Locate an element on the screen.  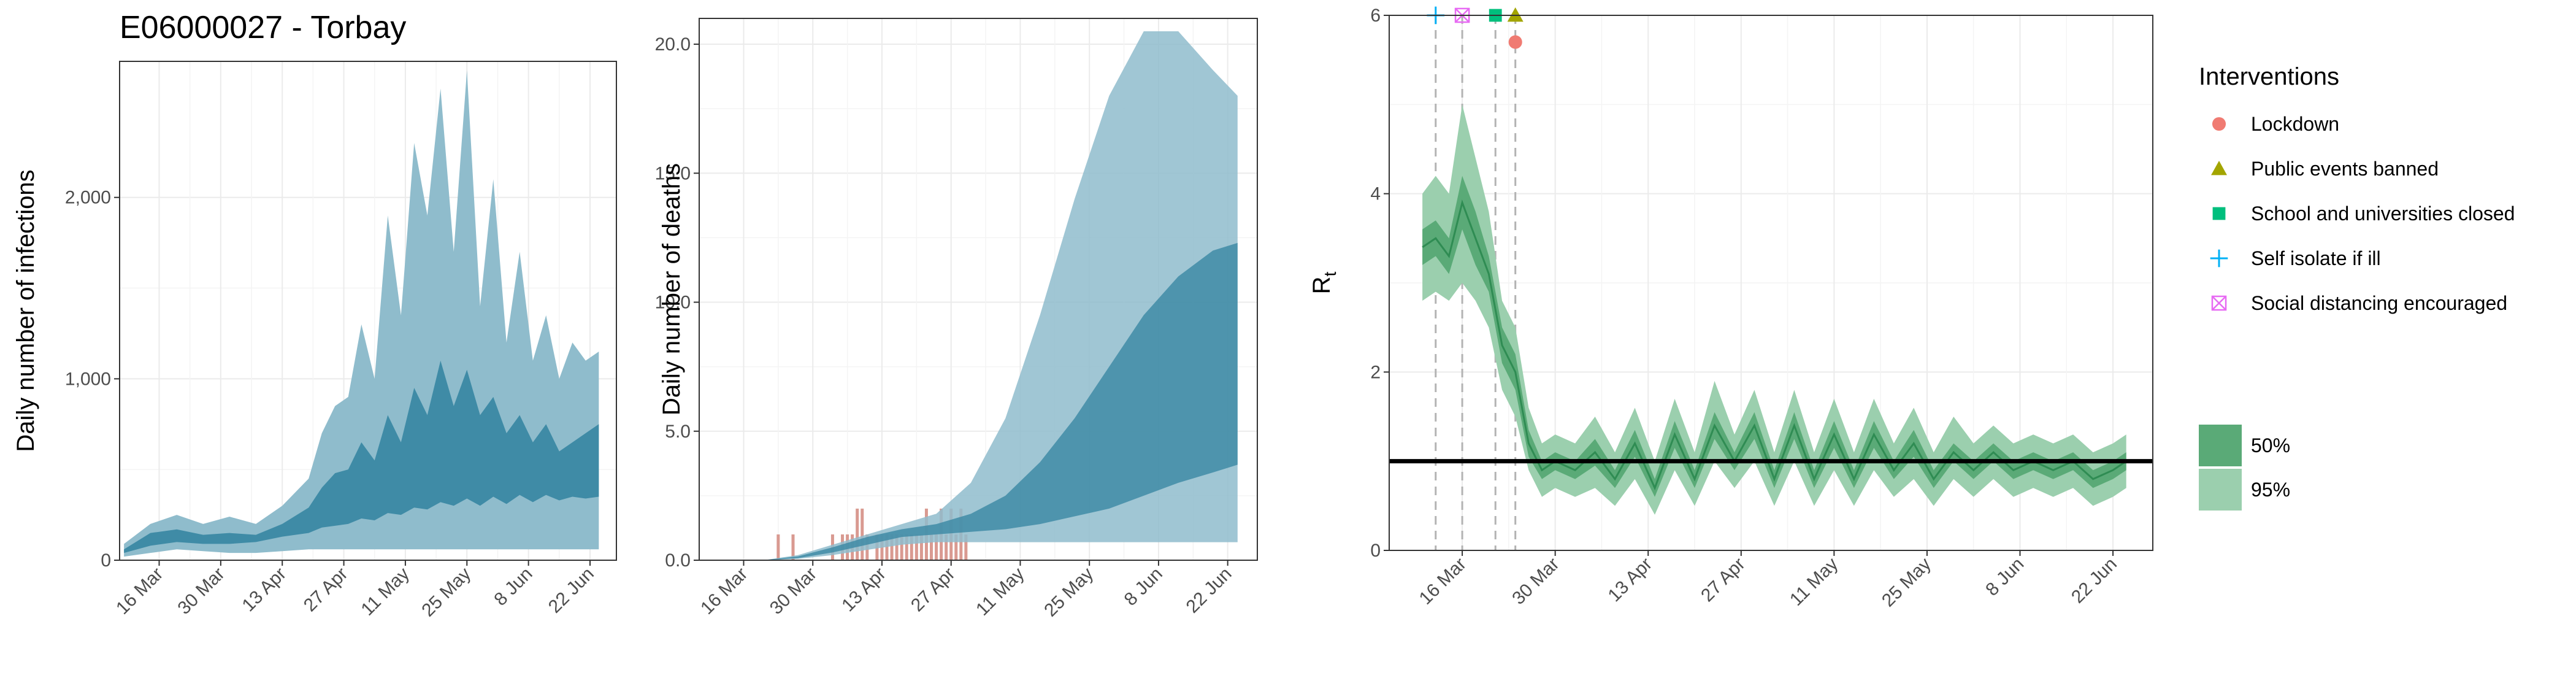
y-tick-label: 1,000 is located at coordinates (88, 379).